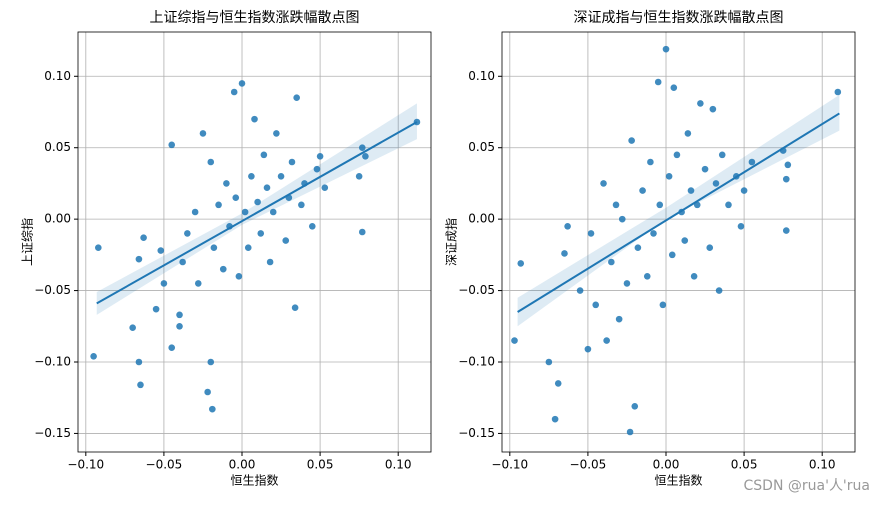 The width and height of the screenshot is (879, 506). What do you see at coordinates (52, 290) in the screenshot?
I see `y-tick-label: −0.05` at bounding box center [52, 290].